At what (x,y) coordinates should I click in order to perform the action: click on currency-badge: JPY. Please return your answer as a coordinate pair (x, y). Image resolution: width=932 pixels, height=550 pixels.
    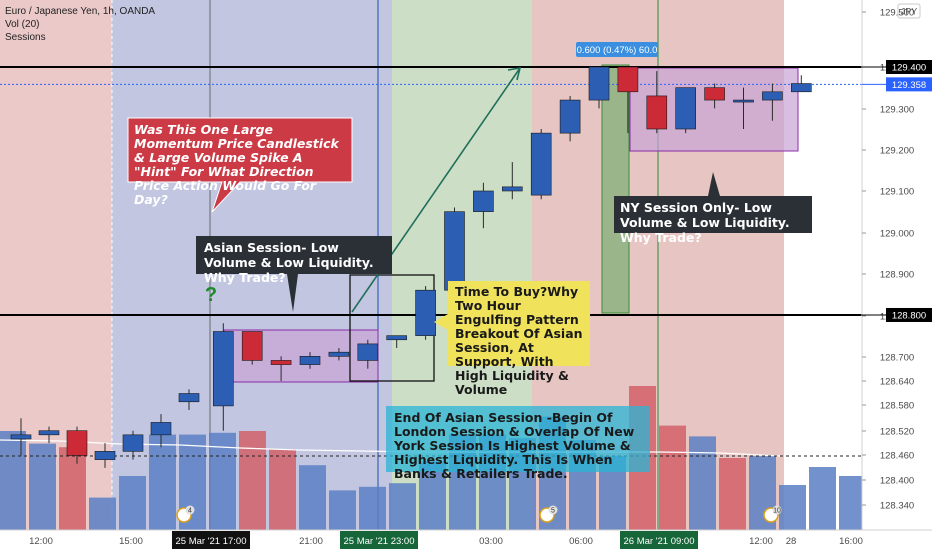
    Looking at the image, I should click on (909, 11).